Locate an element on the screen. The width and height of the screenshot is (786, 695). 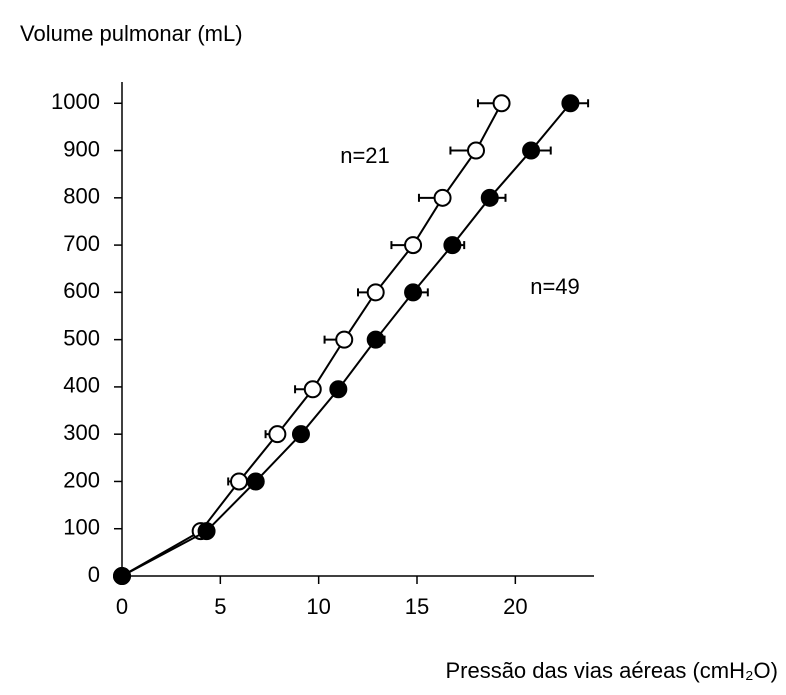
y-tick-label: 100 is located at coordinates (81, 527).